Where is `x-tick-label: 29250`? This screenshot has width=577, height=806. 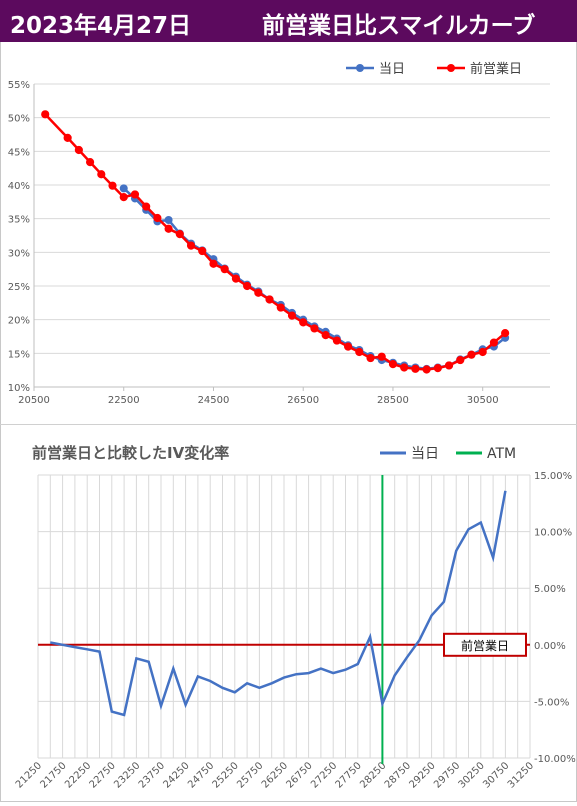
x-tick-label: 29250 is located at coordinates (422, 775).